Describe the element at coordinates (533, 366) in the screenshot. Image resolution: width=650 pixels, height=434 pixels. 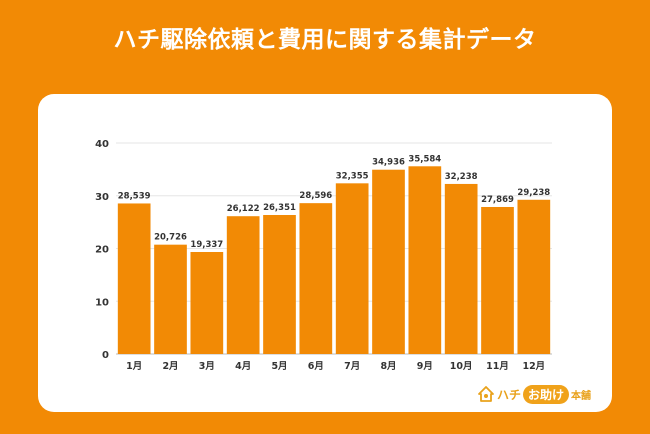
I see `x-tick-label: 12月` at that location.